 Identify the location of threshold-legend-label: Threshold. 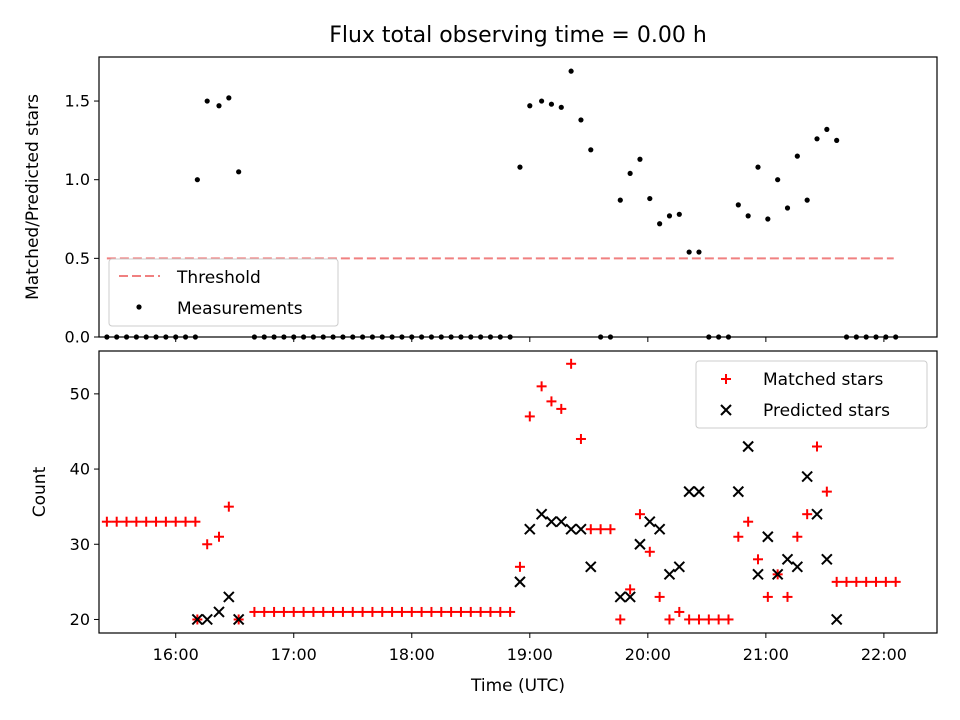
(218, 278).